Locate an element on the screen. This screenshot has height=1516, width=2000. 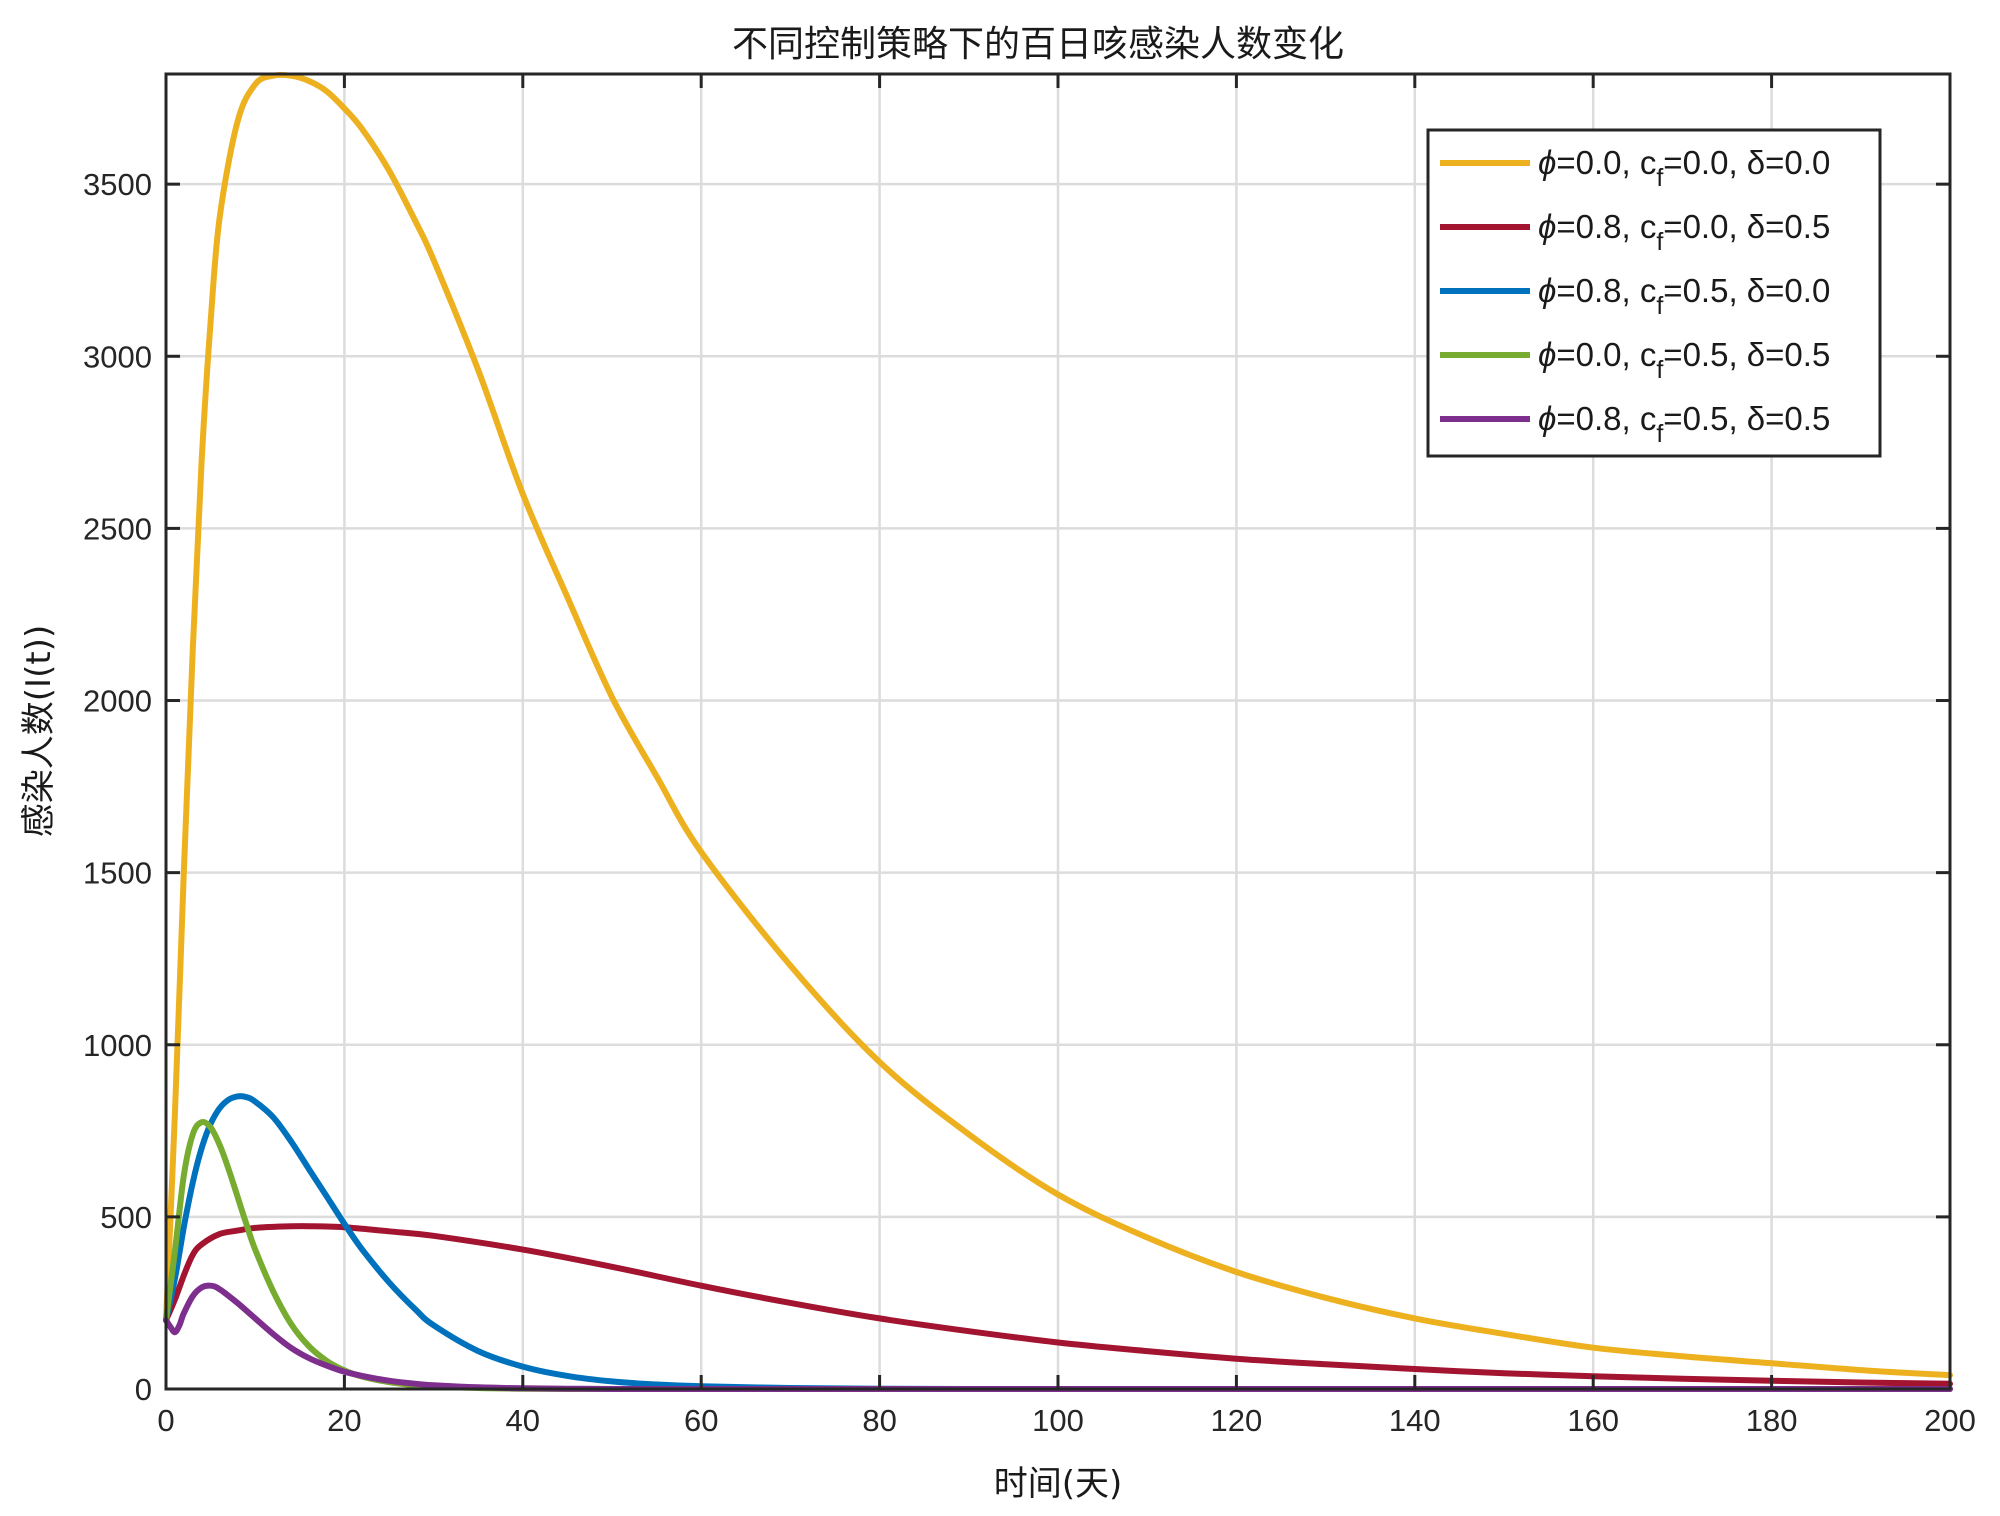
legend-label-3: ϕ=0.8, cf=0.5, δ=0.0 is located at coordinates (1684, 296).